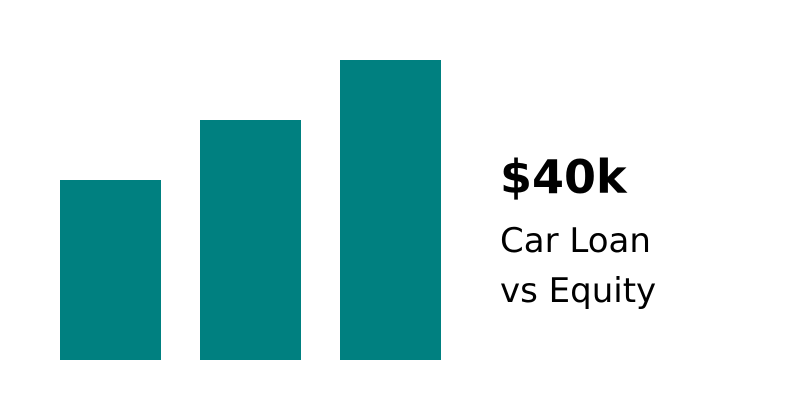 The width and height of the screenshot is (800, 420). I want to click on subline-text: Car Loan, so click(575, 241).